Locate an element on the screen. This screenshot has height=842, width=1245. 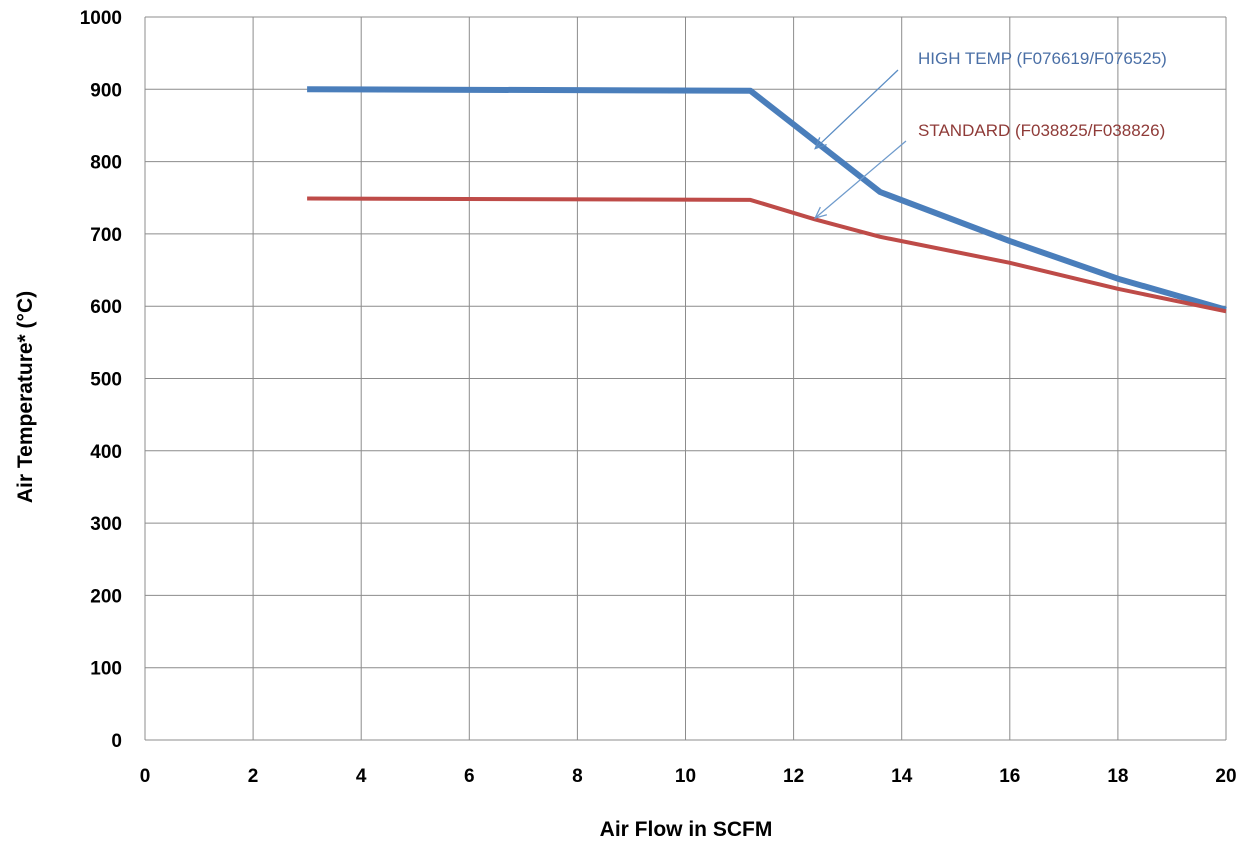
y-tick-label: 300 is located at coordinates (106, 524).